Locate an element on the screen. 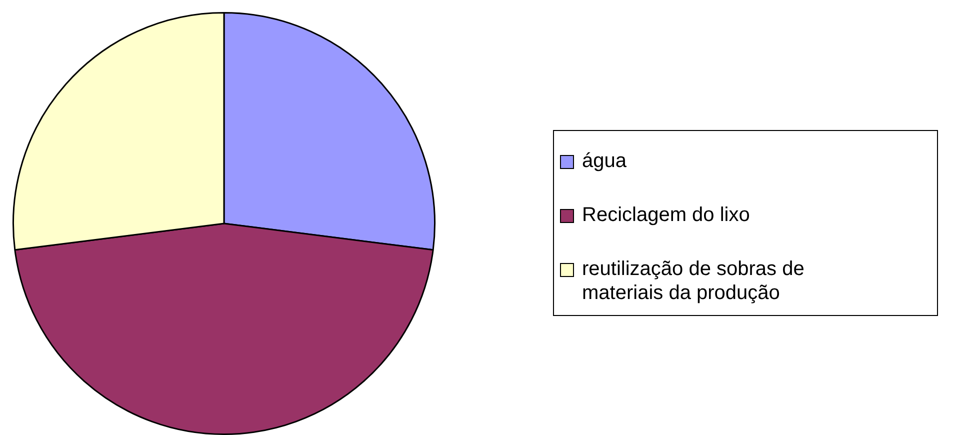 This screenshot has width=962, height=435. legend-label: Reciclagem do lixo is located at coordinates (666, 215).